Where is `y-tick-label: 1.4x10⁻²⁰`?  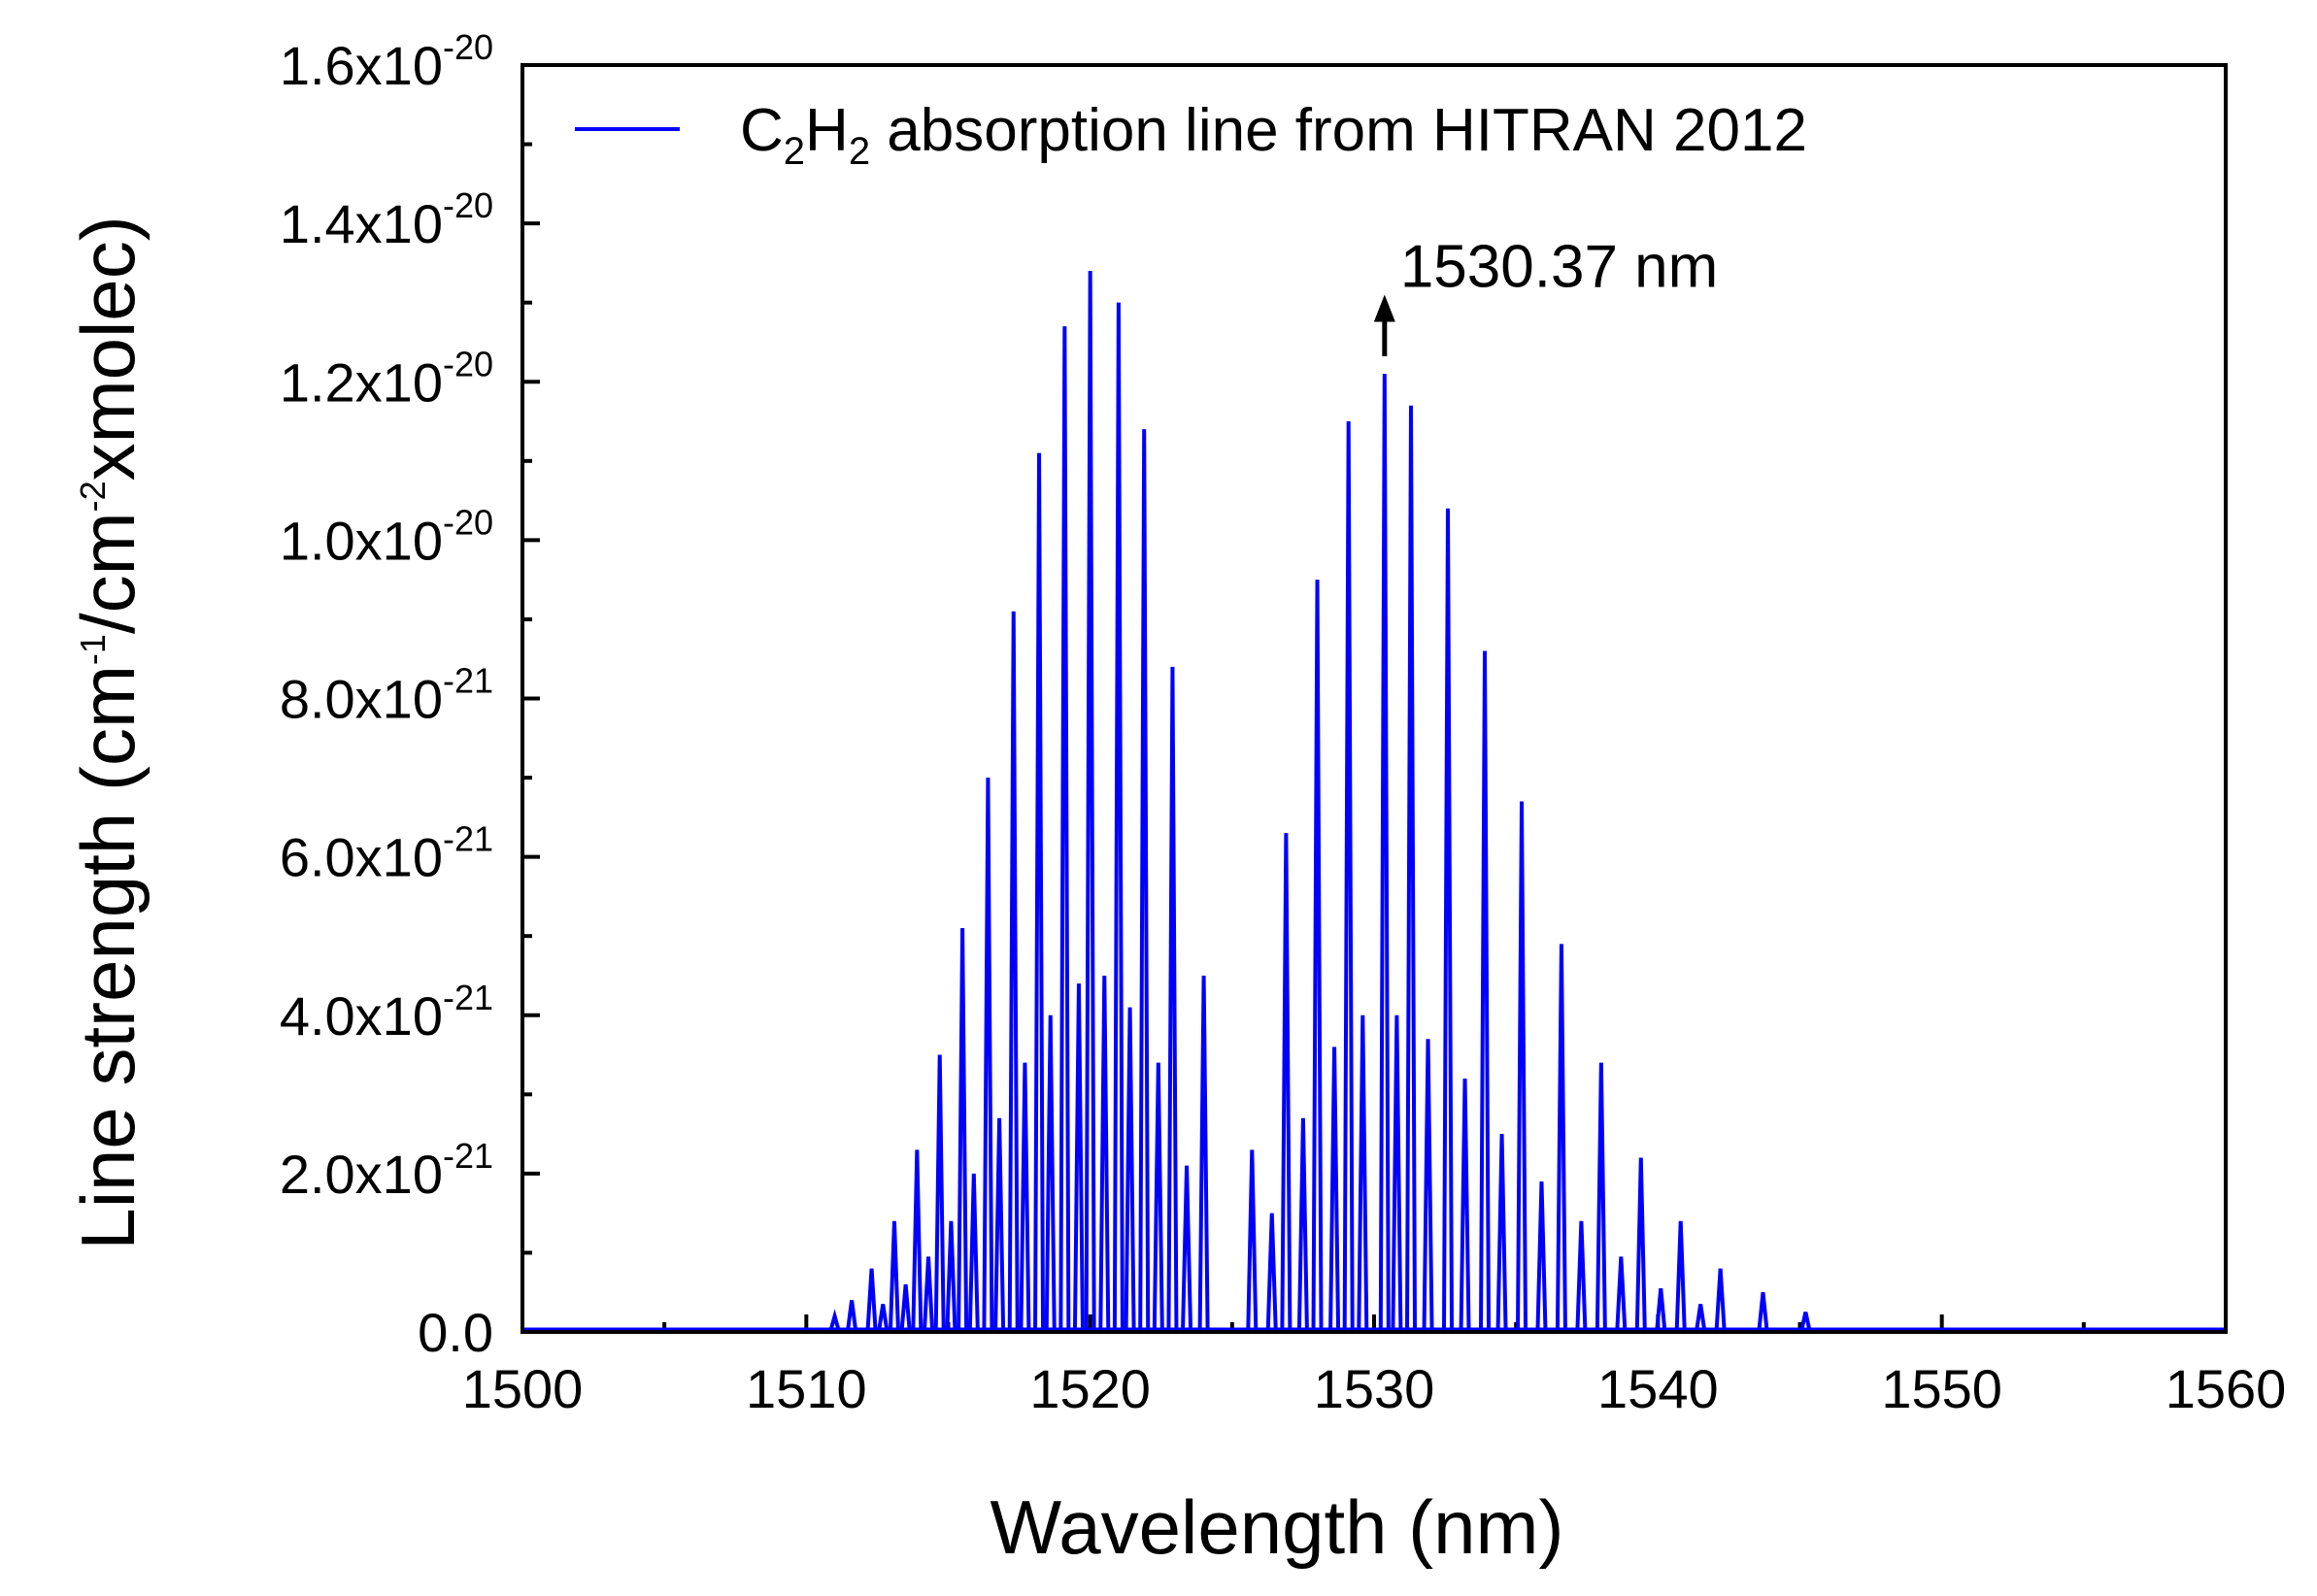 y-tick-label: 1.4x10⁻²⁰ is located at coordinates (386, 219).